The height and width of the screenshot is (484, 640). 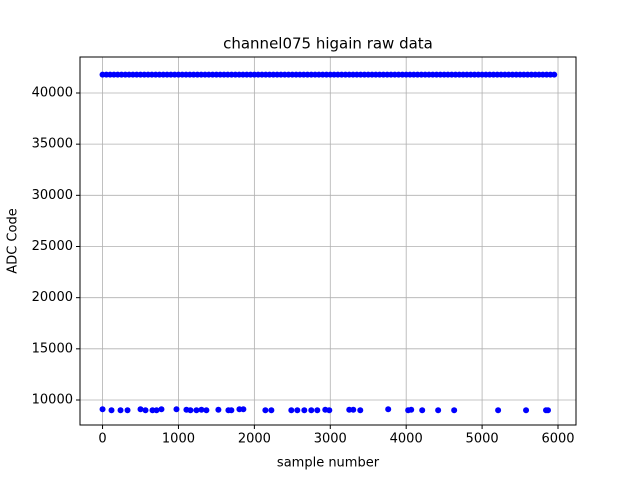 I want to click on y-tick-label: 20000, so click(x=52, y=297).